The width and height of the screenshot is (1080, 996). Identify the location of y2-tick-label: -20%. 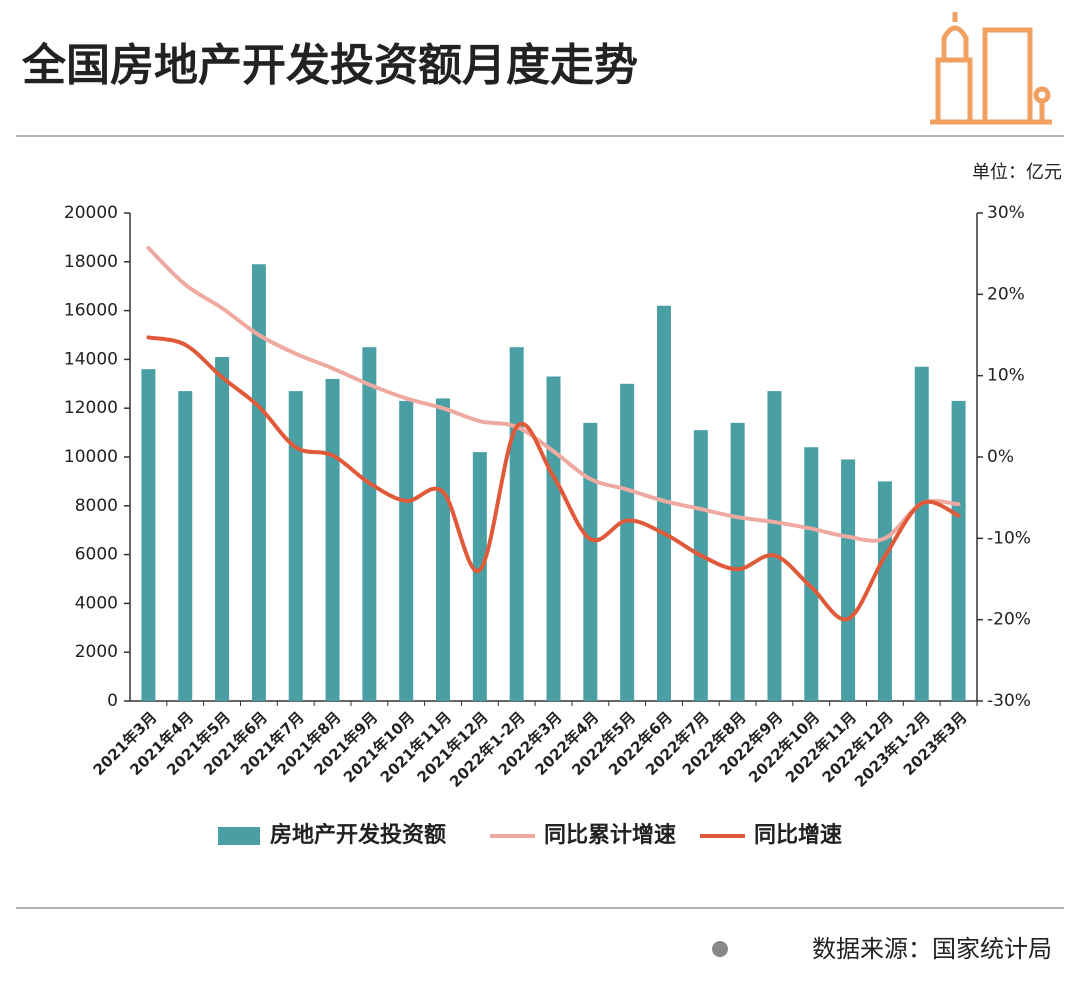
(1009, 620).